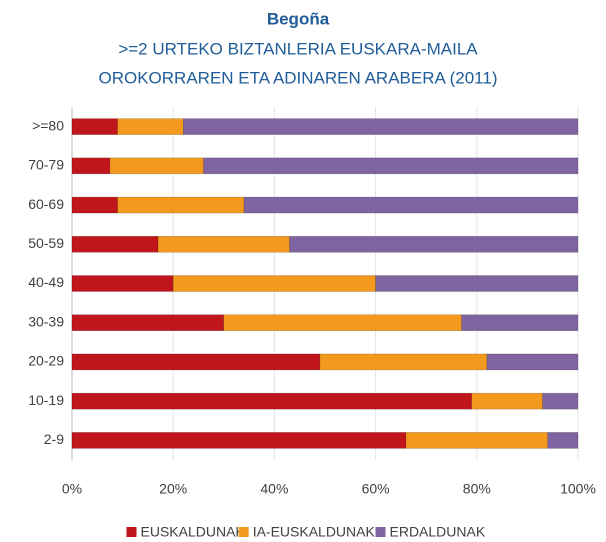 The image size is (606, 542). Describe the element at coordinates (46, 165) in the screenshot. I see `y-tick-label: 70-79` at that location.